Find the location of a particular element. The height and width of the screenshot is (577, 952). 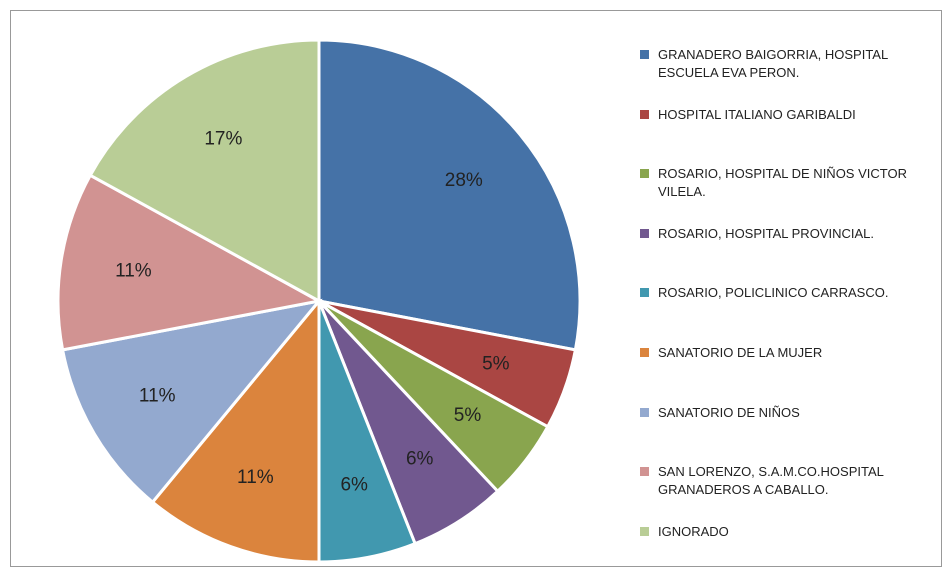

legend-item: SANATORIO DE NIÑOS is located at coordinates (794, 413).